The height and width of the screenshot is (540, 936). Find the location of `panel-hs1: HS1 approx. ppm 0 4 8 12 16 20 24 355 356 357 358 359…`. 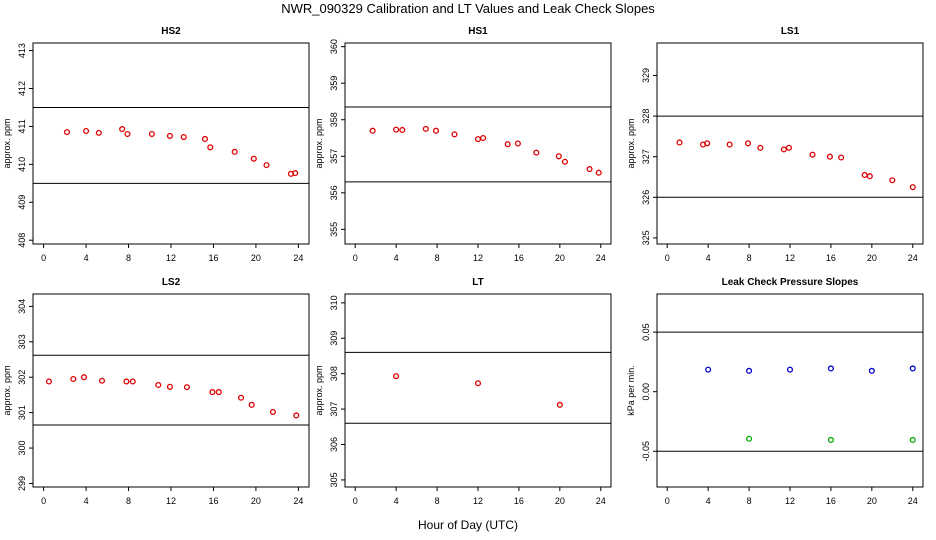

panel-hs1: HS1 approx. ppm 0 4 8 12 16 20 24 355 356 357 358 359… is located at coordinates (463, 144).